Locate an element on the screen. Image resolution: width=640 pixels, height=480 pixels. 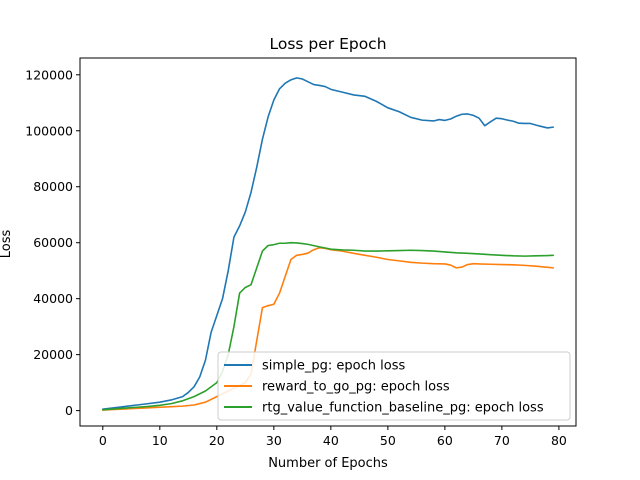
y-axis-label: Loss is located at coordinates (7, 244).